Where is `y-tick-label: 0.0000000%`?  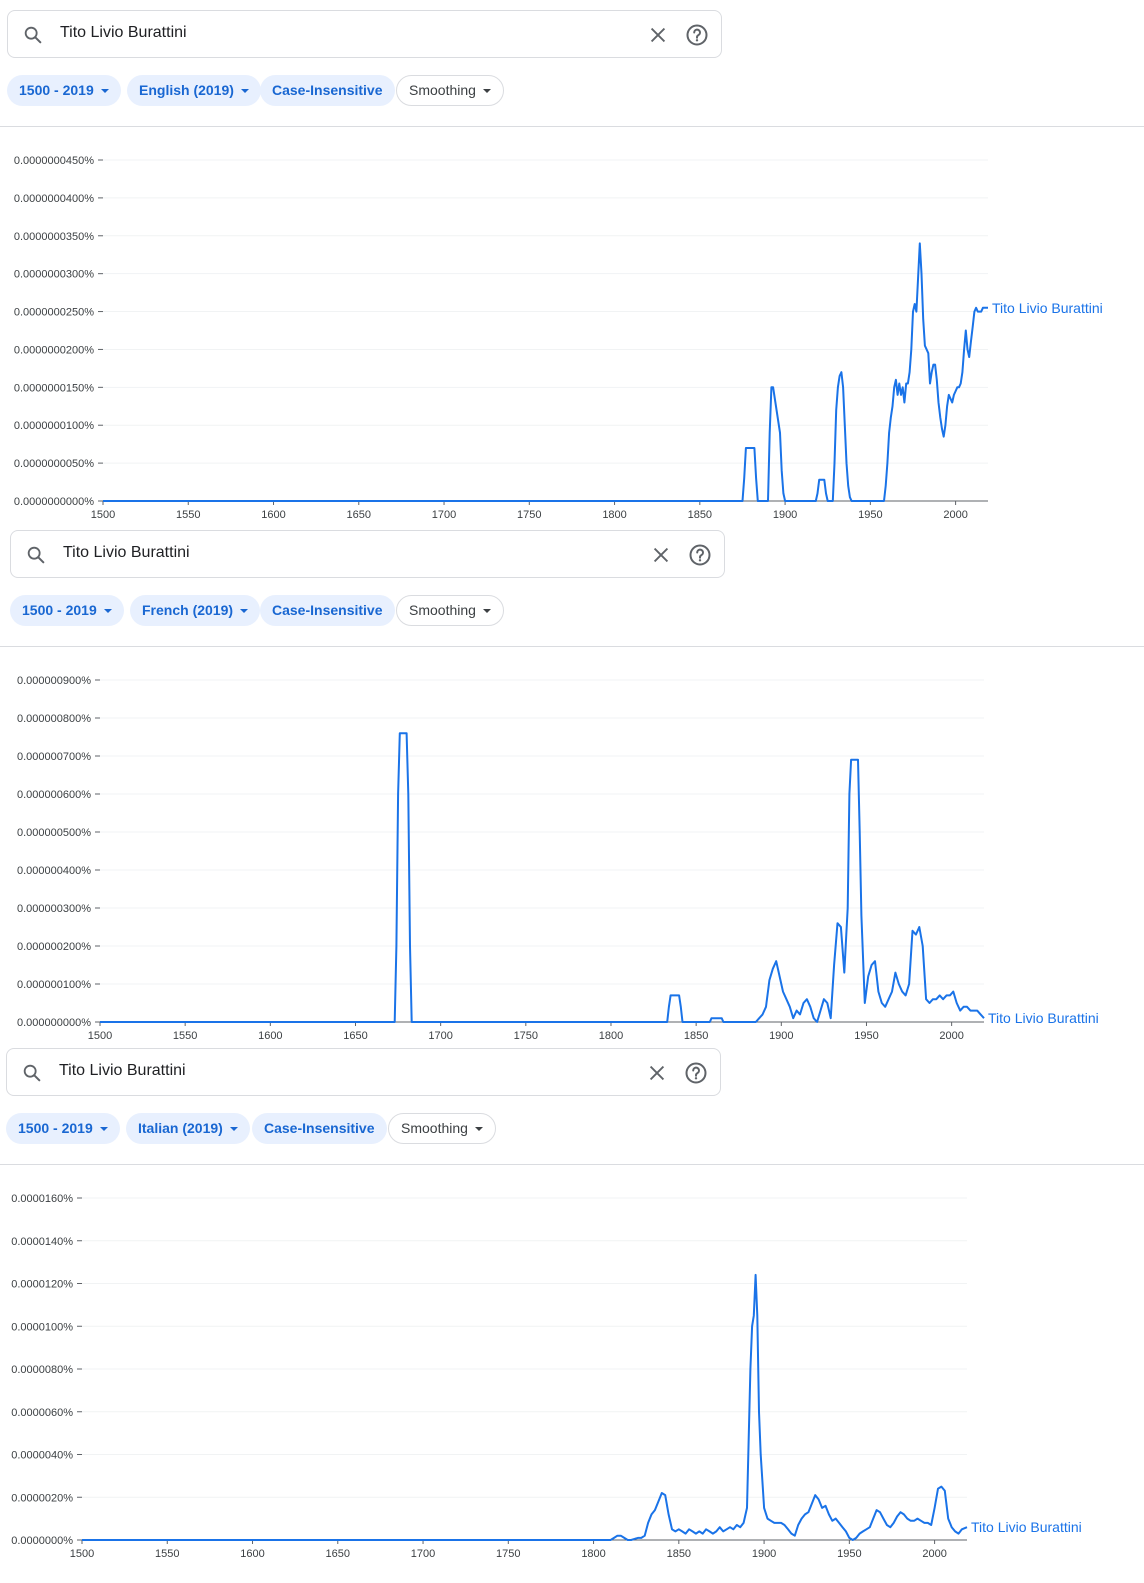 y-tick-label: 0.0000000% is located at coordinates (42, 1541).